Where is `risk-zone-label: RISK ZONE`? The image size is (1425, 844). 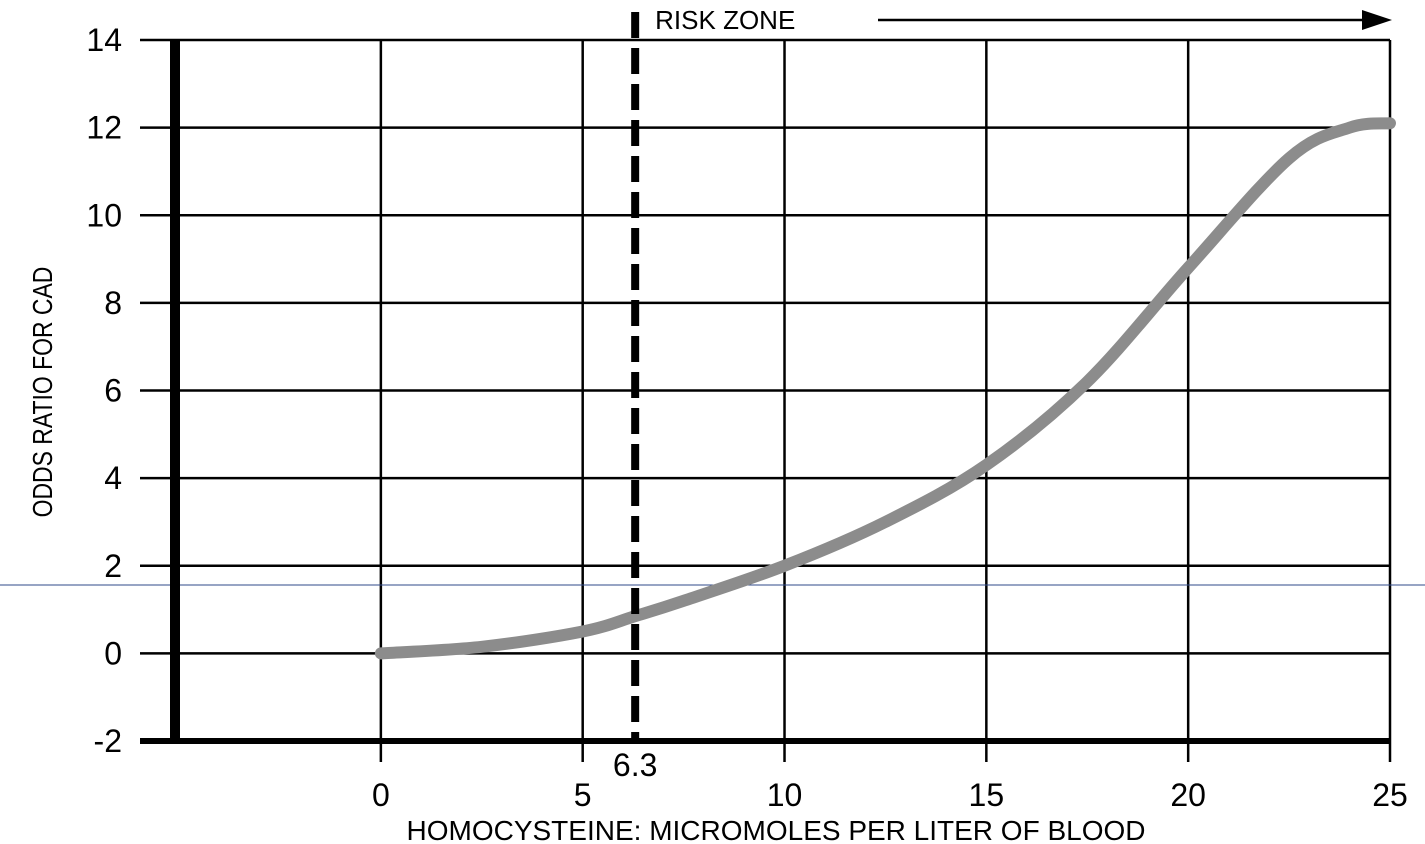
risk-zone-label: RISK ZONE is located at coordinates (725, 20).